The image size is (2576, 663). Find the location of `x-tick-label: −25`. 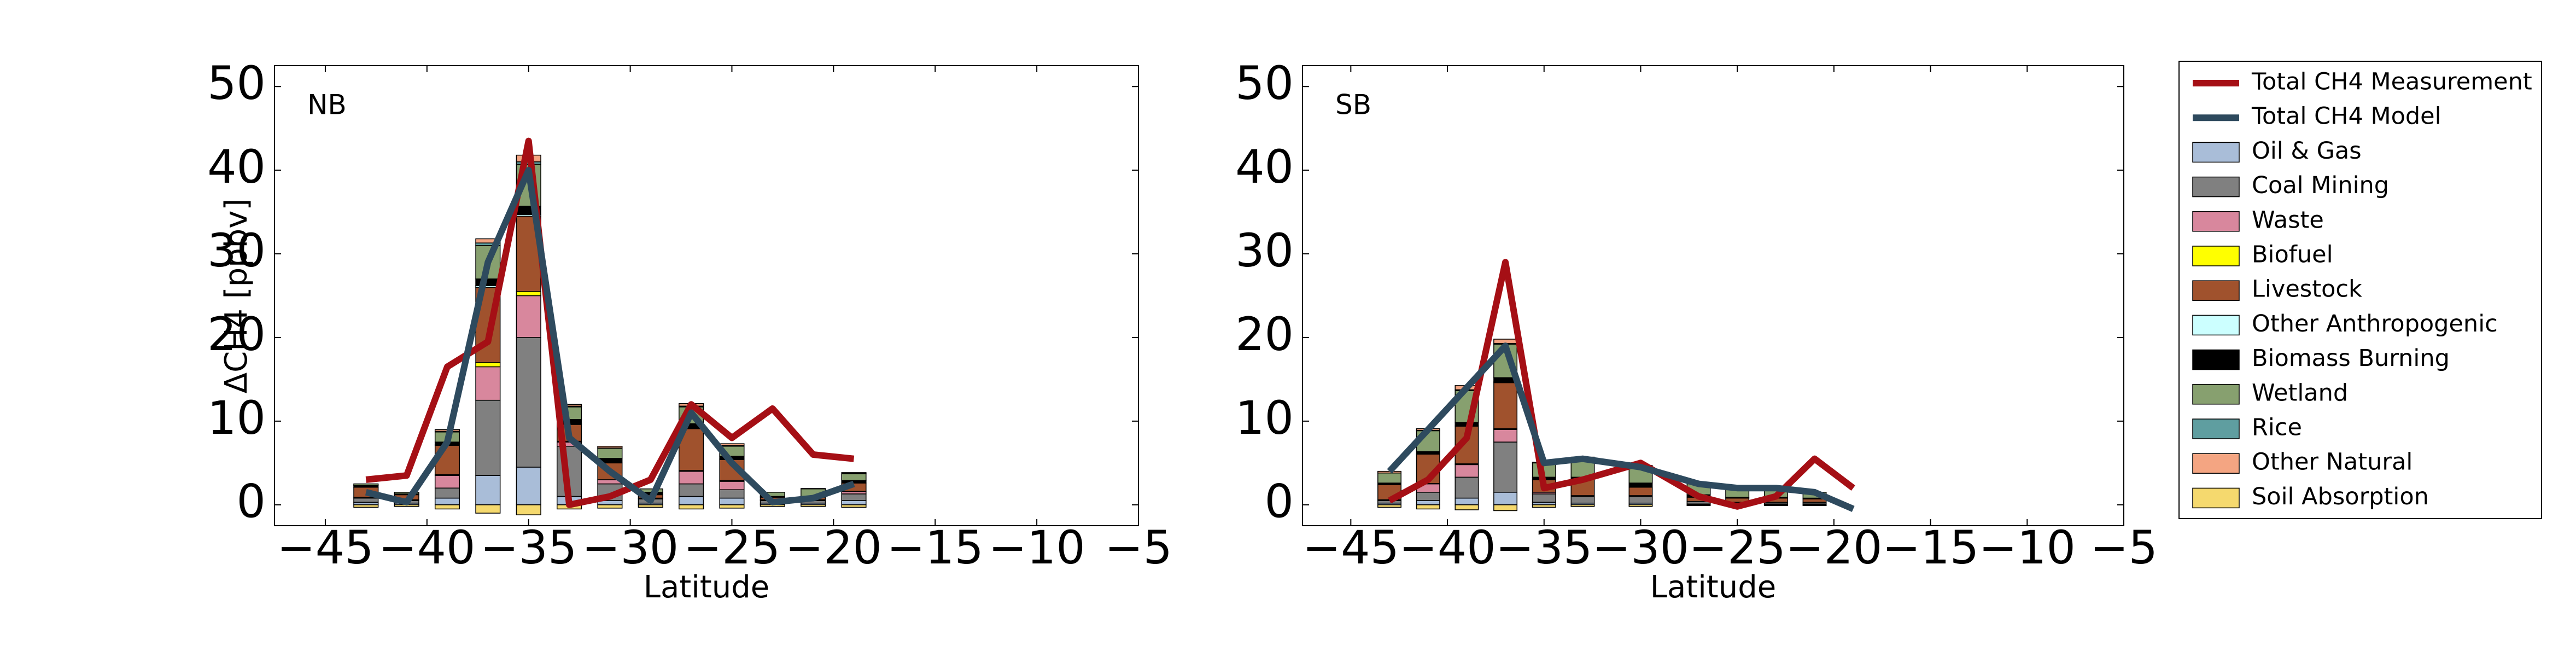

x-tick-label: −25 is located at coordinates (732, 547).